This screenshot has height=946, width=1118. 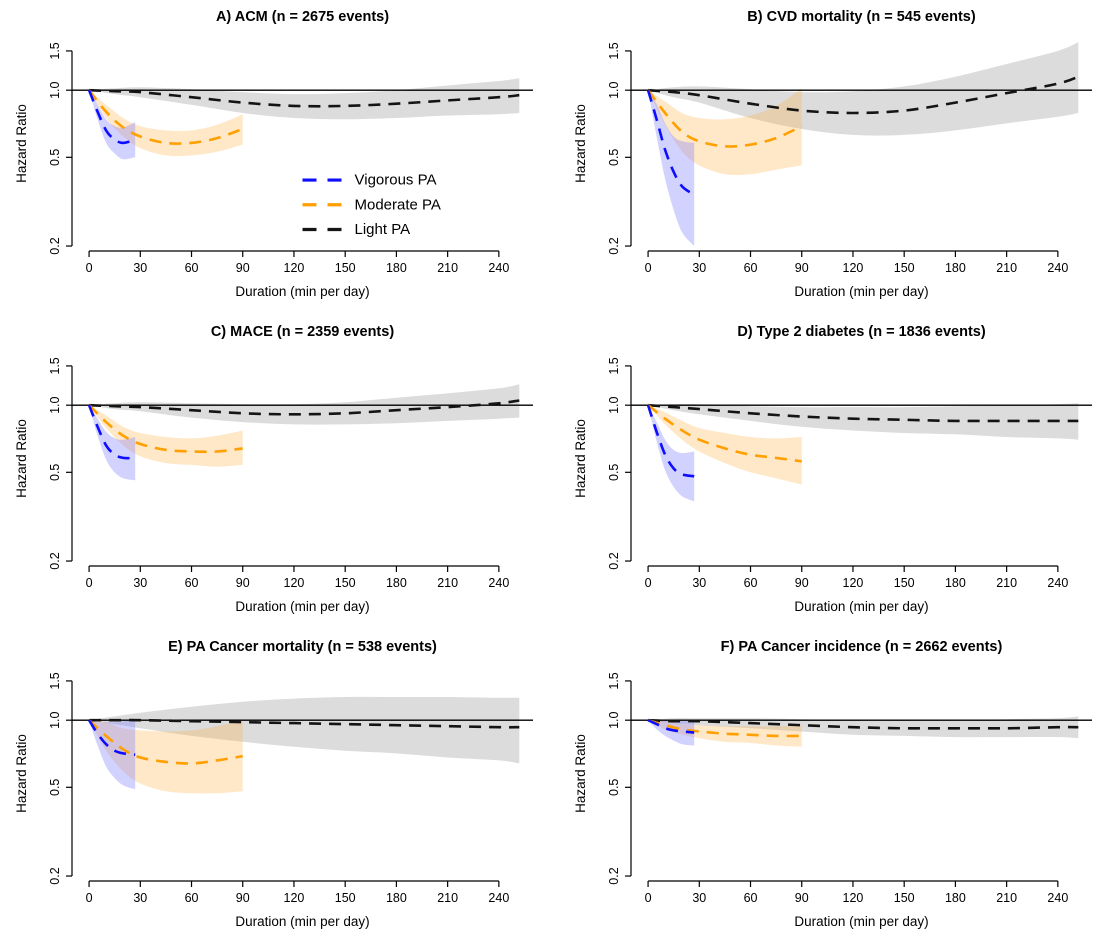 What do you see at coordinates (302, 332) in the screenshot?
I see `panel-title: C) MACE (n = 2359 events)` at bounding box center [302, 332].